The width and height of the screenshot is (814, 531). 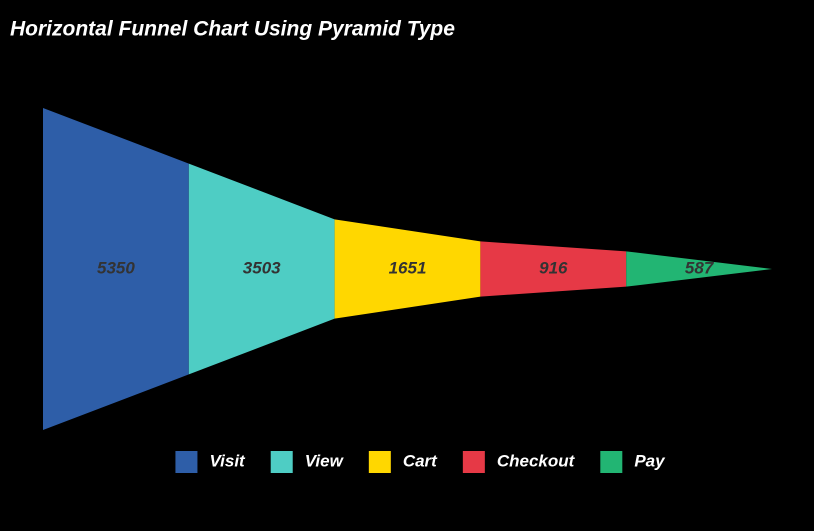 I want to click on legend-label: View, so click(x=325, y=460).